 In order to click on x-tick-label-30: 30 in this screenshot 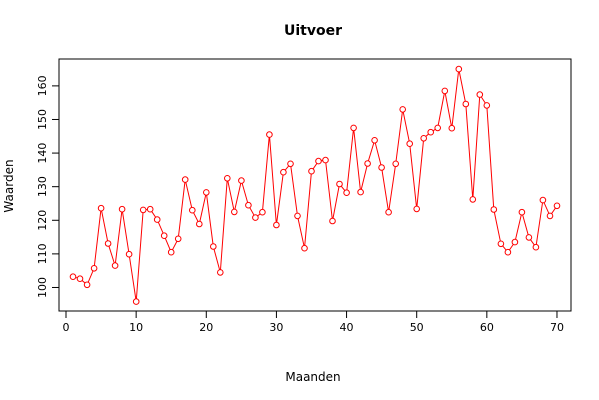, I will do `click(276, 327)`.